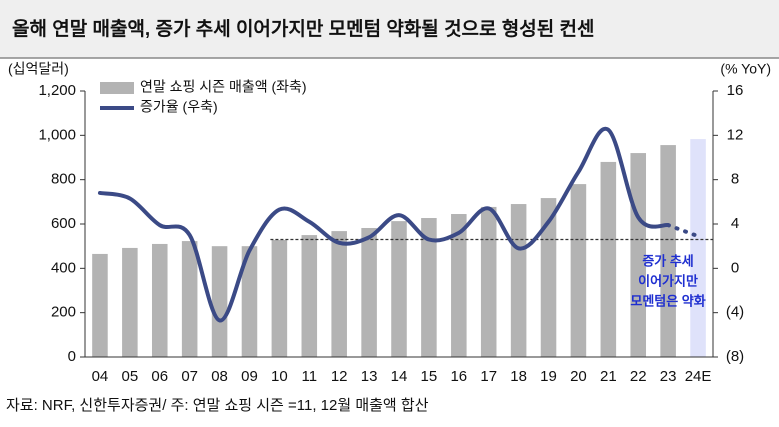  Describe the element at coordinates (63, 312) in the screenshot. I see `y-tick-label: 200` at that location.